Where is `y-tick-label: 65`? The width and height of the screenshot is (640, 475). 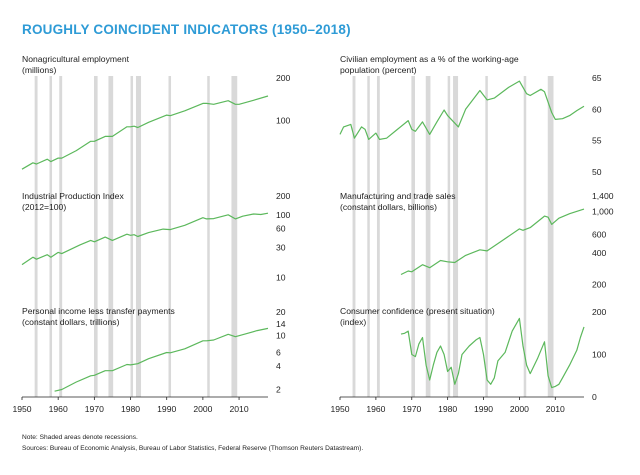
y-tick-label: 65 is located at coordinates (597, 78).